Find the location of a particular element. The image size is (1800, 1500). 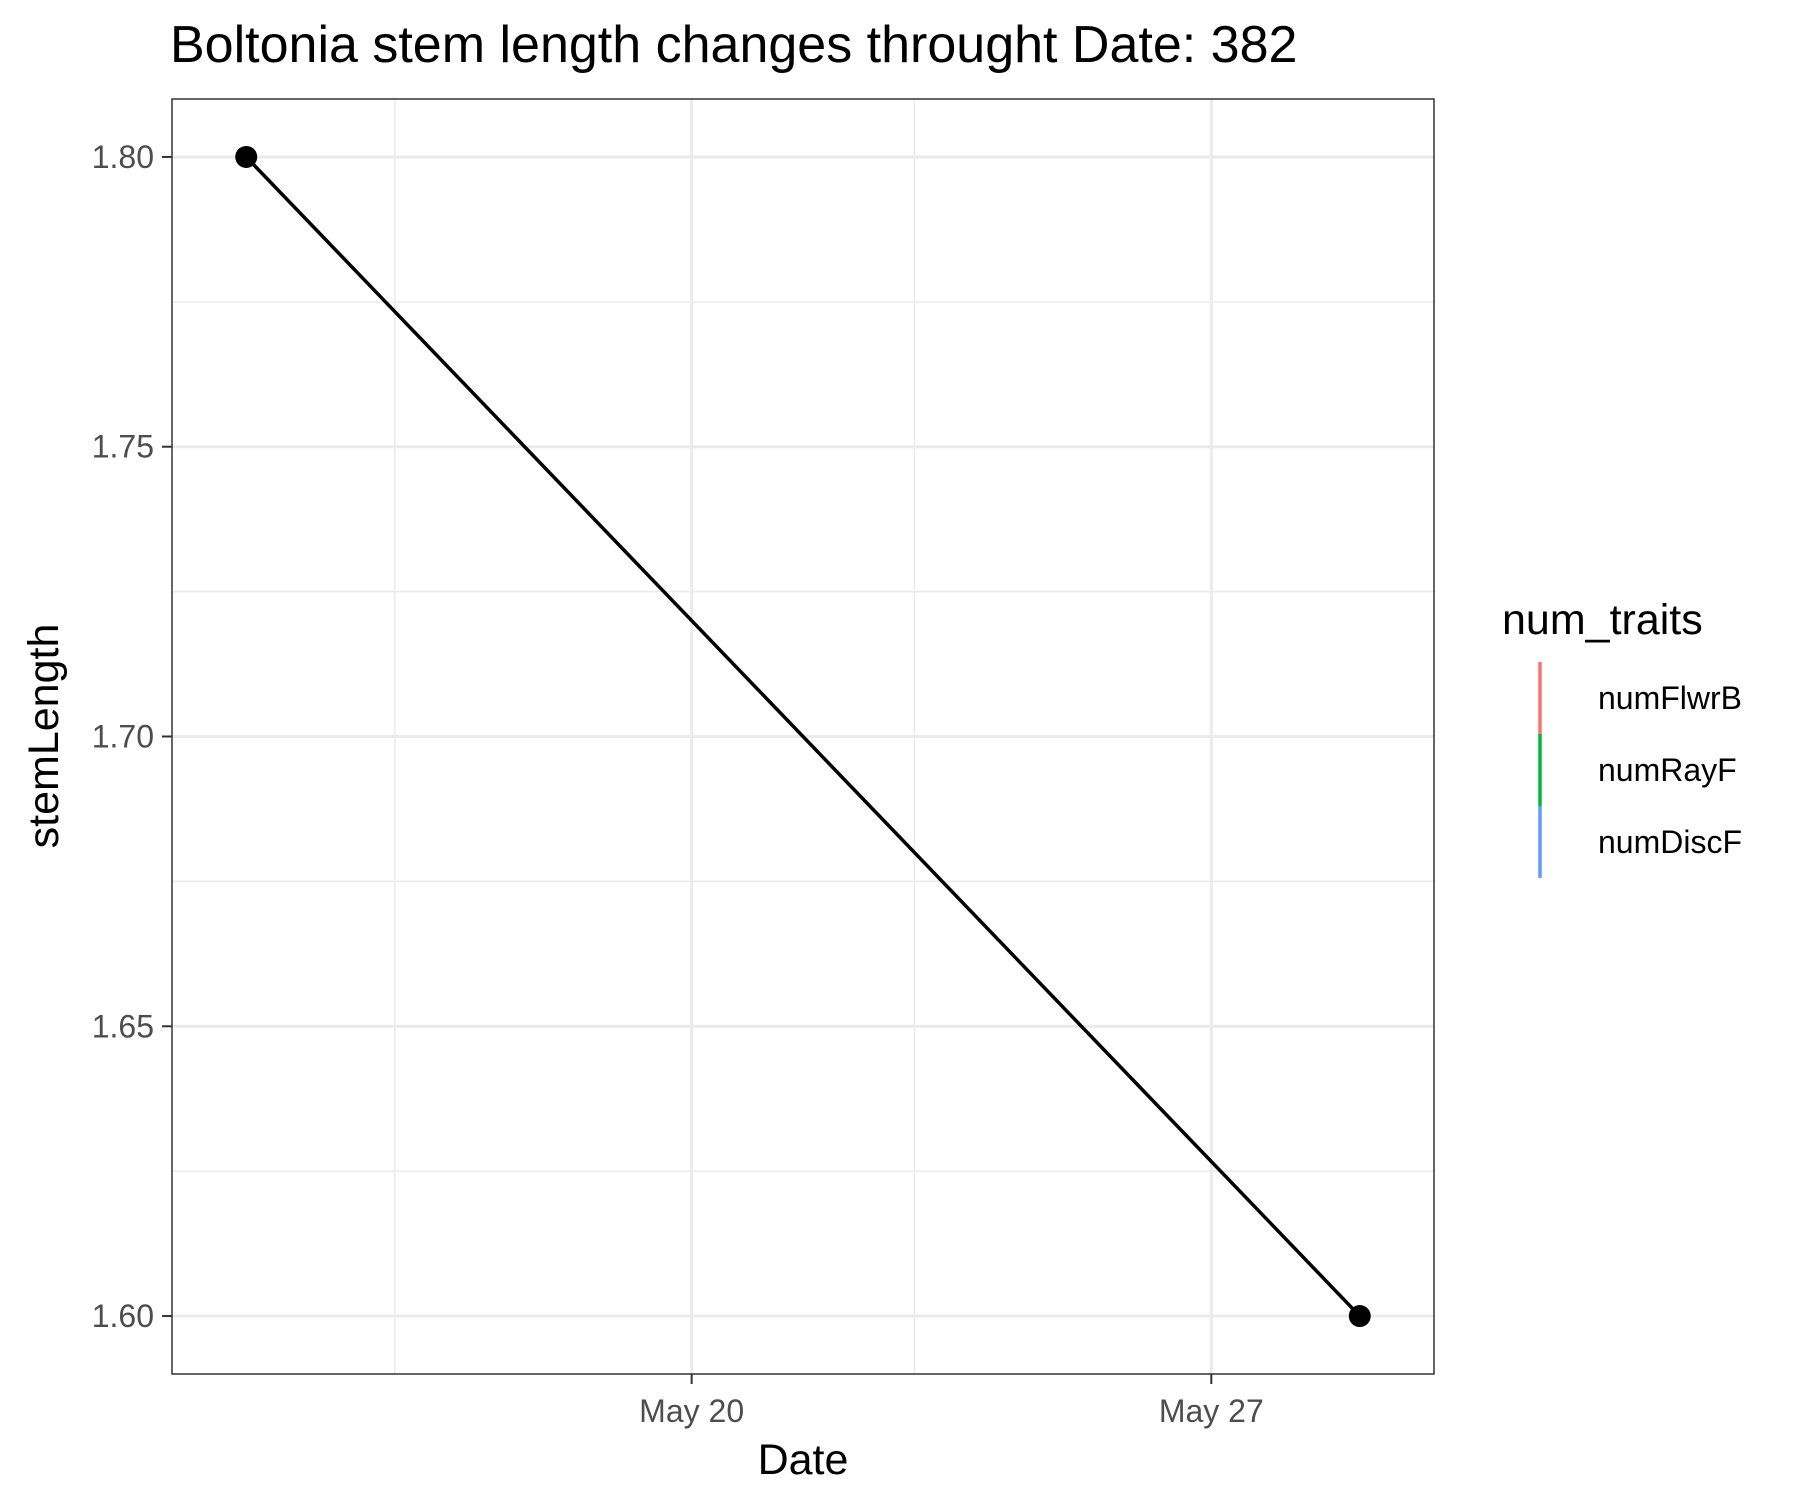

x-tick-label: May 20 is located at coordinates (691, 1411).